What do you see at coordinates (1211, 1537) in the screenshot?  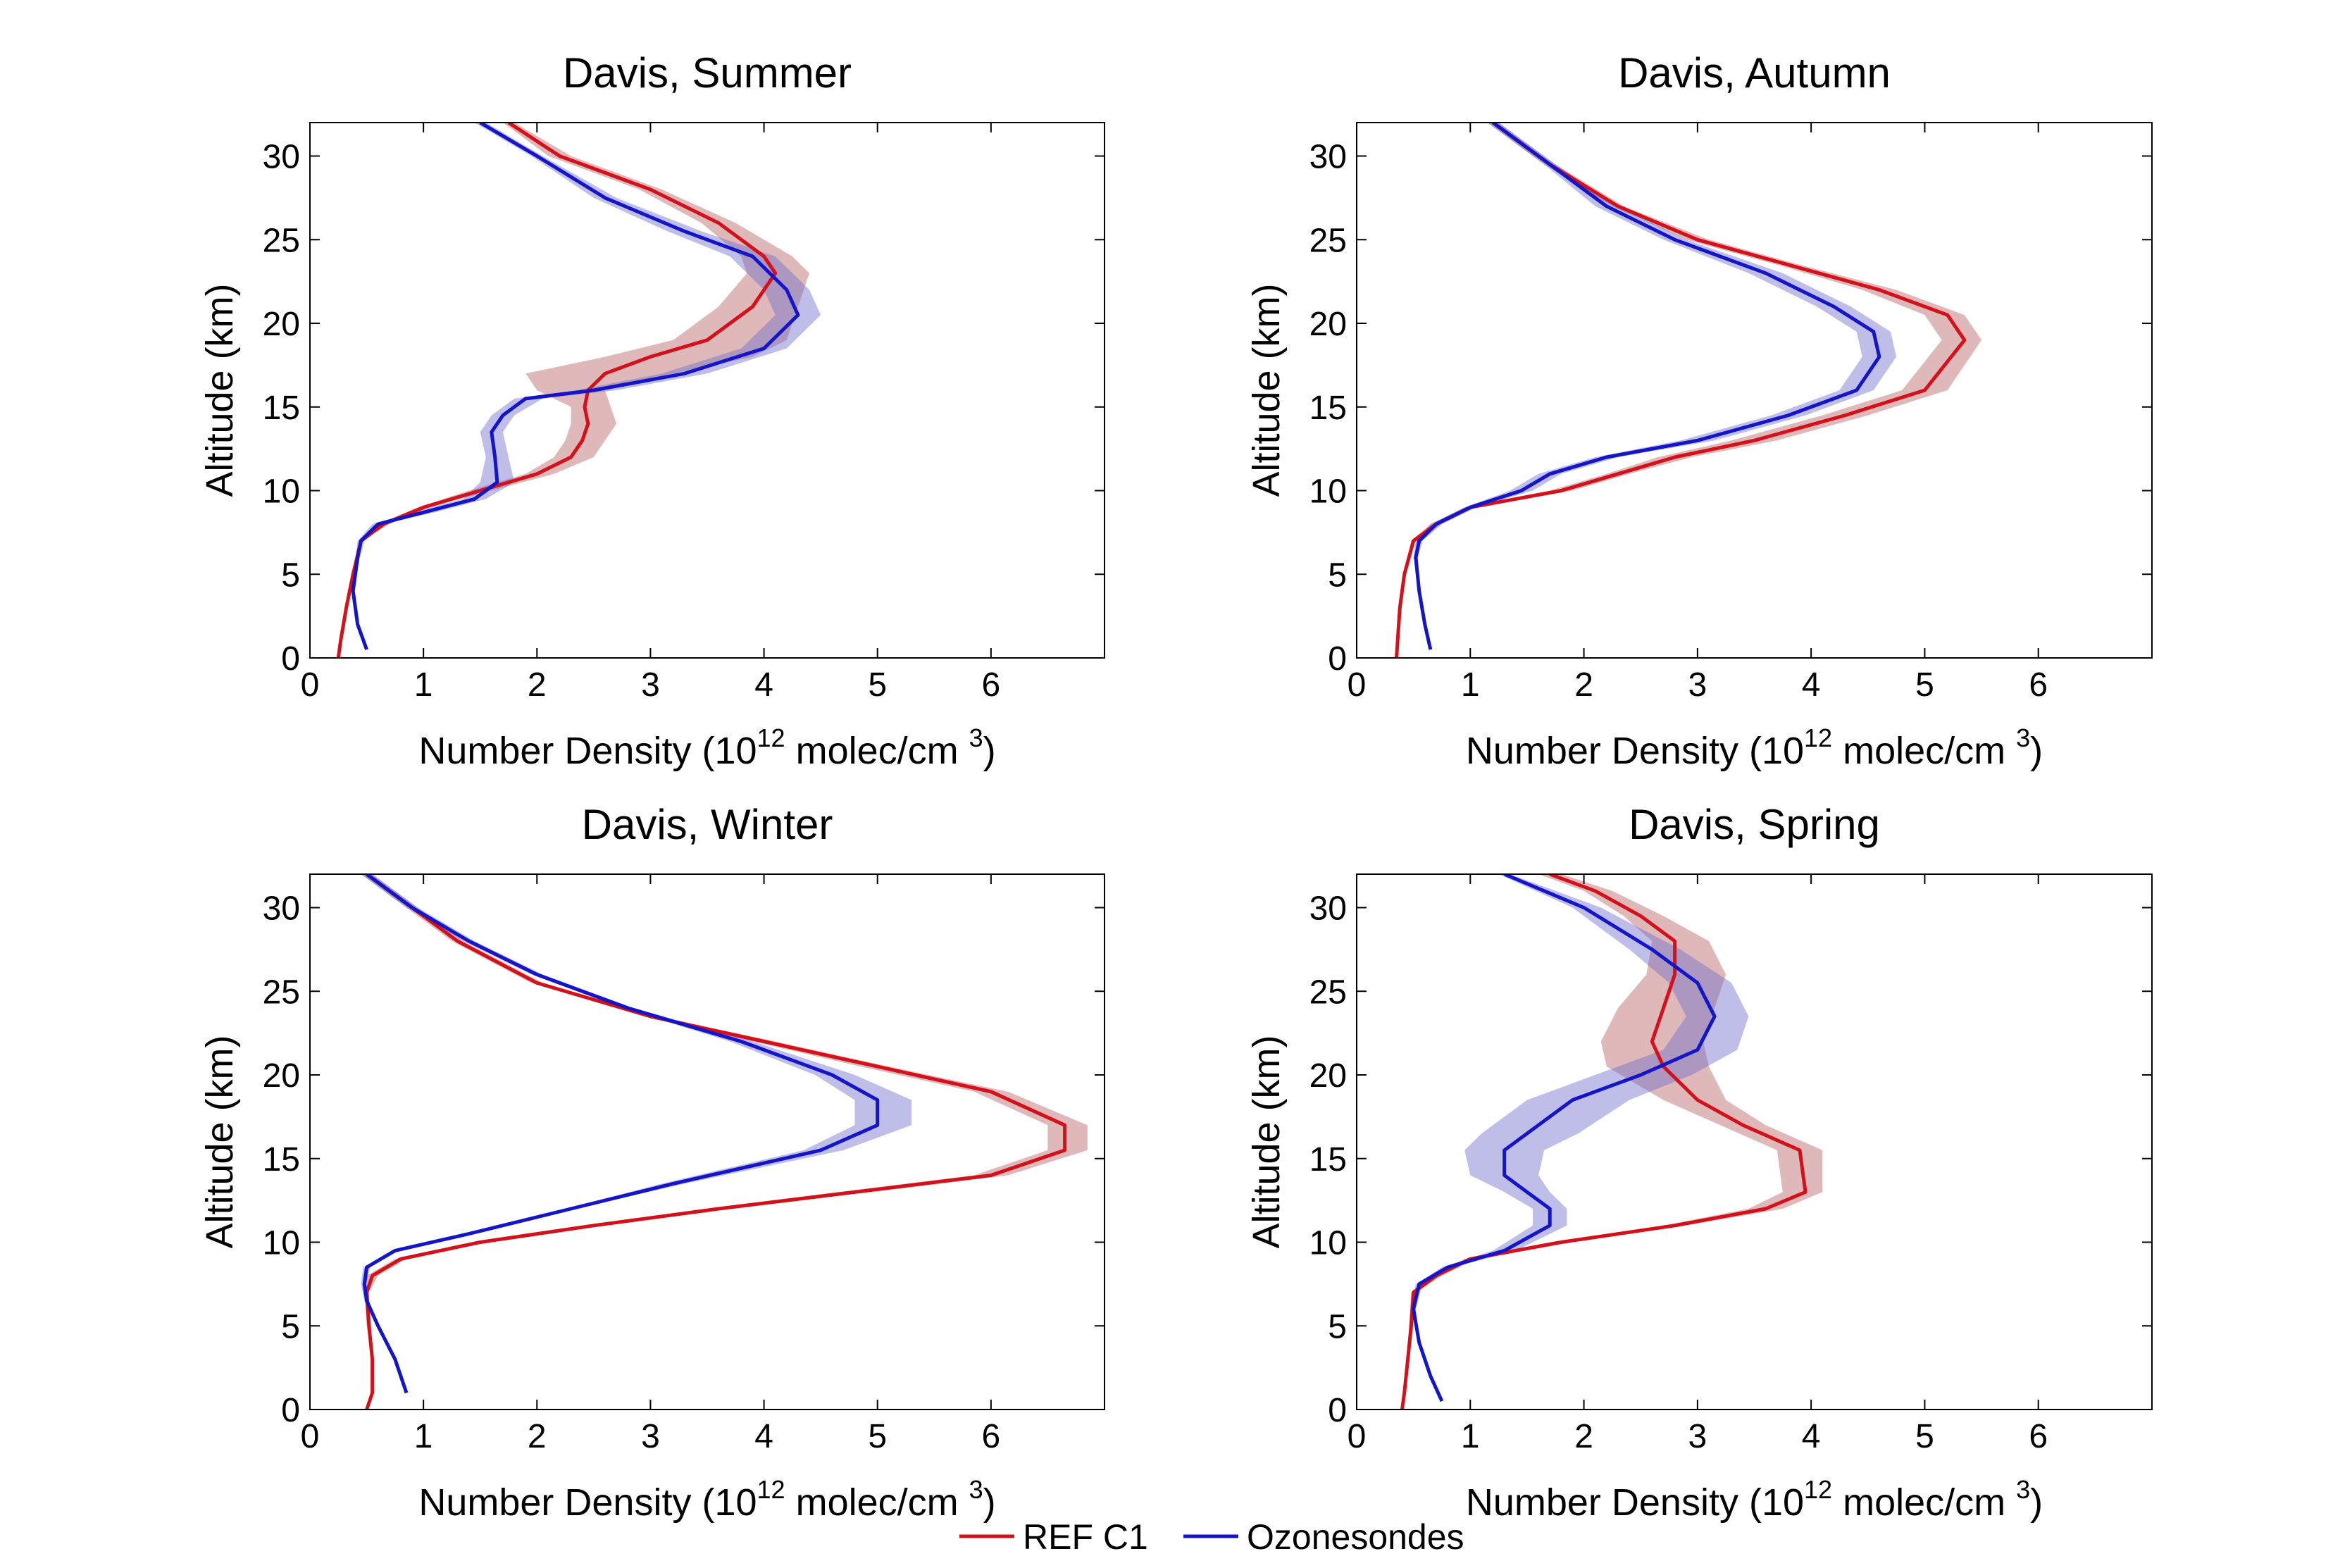 I see `legend: REF C1 Ozonesondes` at bounding box center [1211, 1537].